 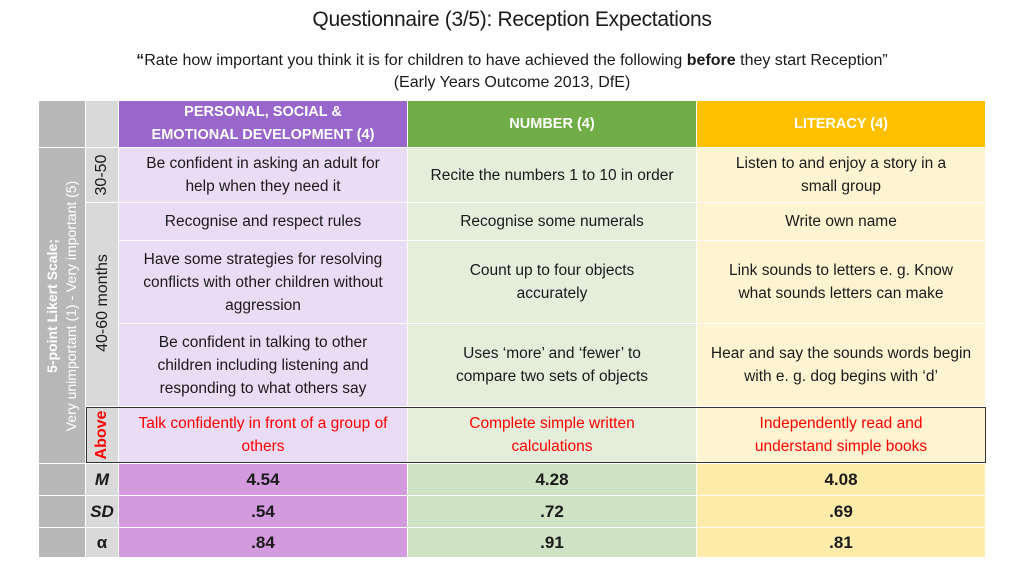 I want to click on row-2-pse: Recognise and respect rules, so click(x=263, y=222).